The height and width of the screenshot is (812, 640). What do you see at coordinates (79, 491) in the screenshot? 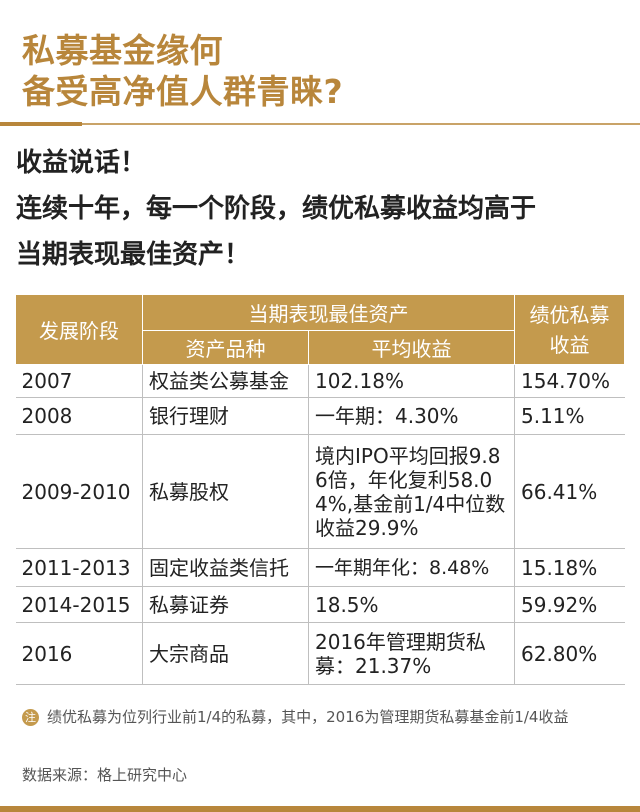
I see `cell-period: 2009-2010` at bounding box center [79, 491].